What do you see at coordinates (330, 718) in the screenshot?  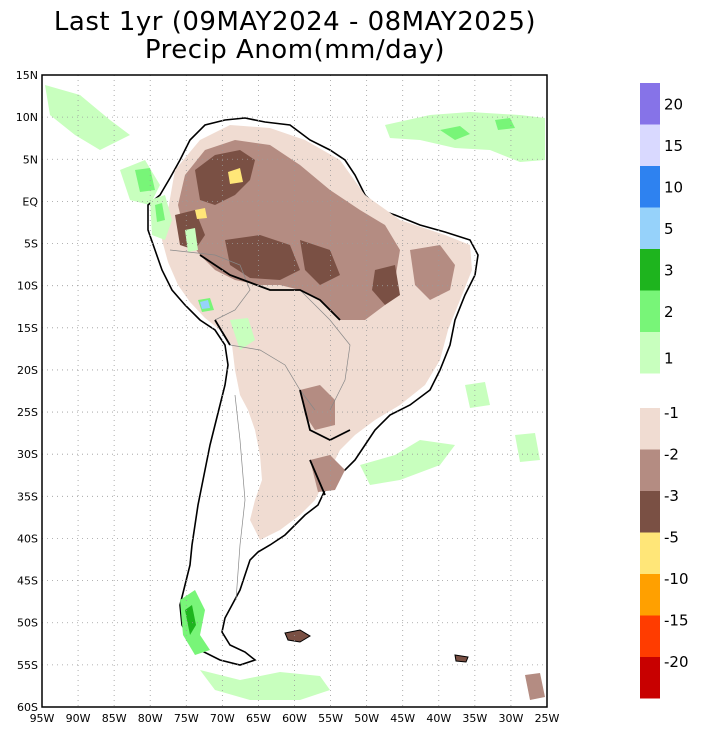 I see `lon-tick-label: 55W` at bounding box center [330, 718].